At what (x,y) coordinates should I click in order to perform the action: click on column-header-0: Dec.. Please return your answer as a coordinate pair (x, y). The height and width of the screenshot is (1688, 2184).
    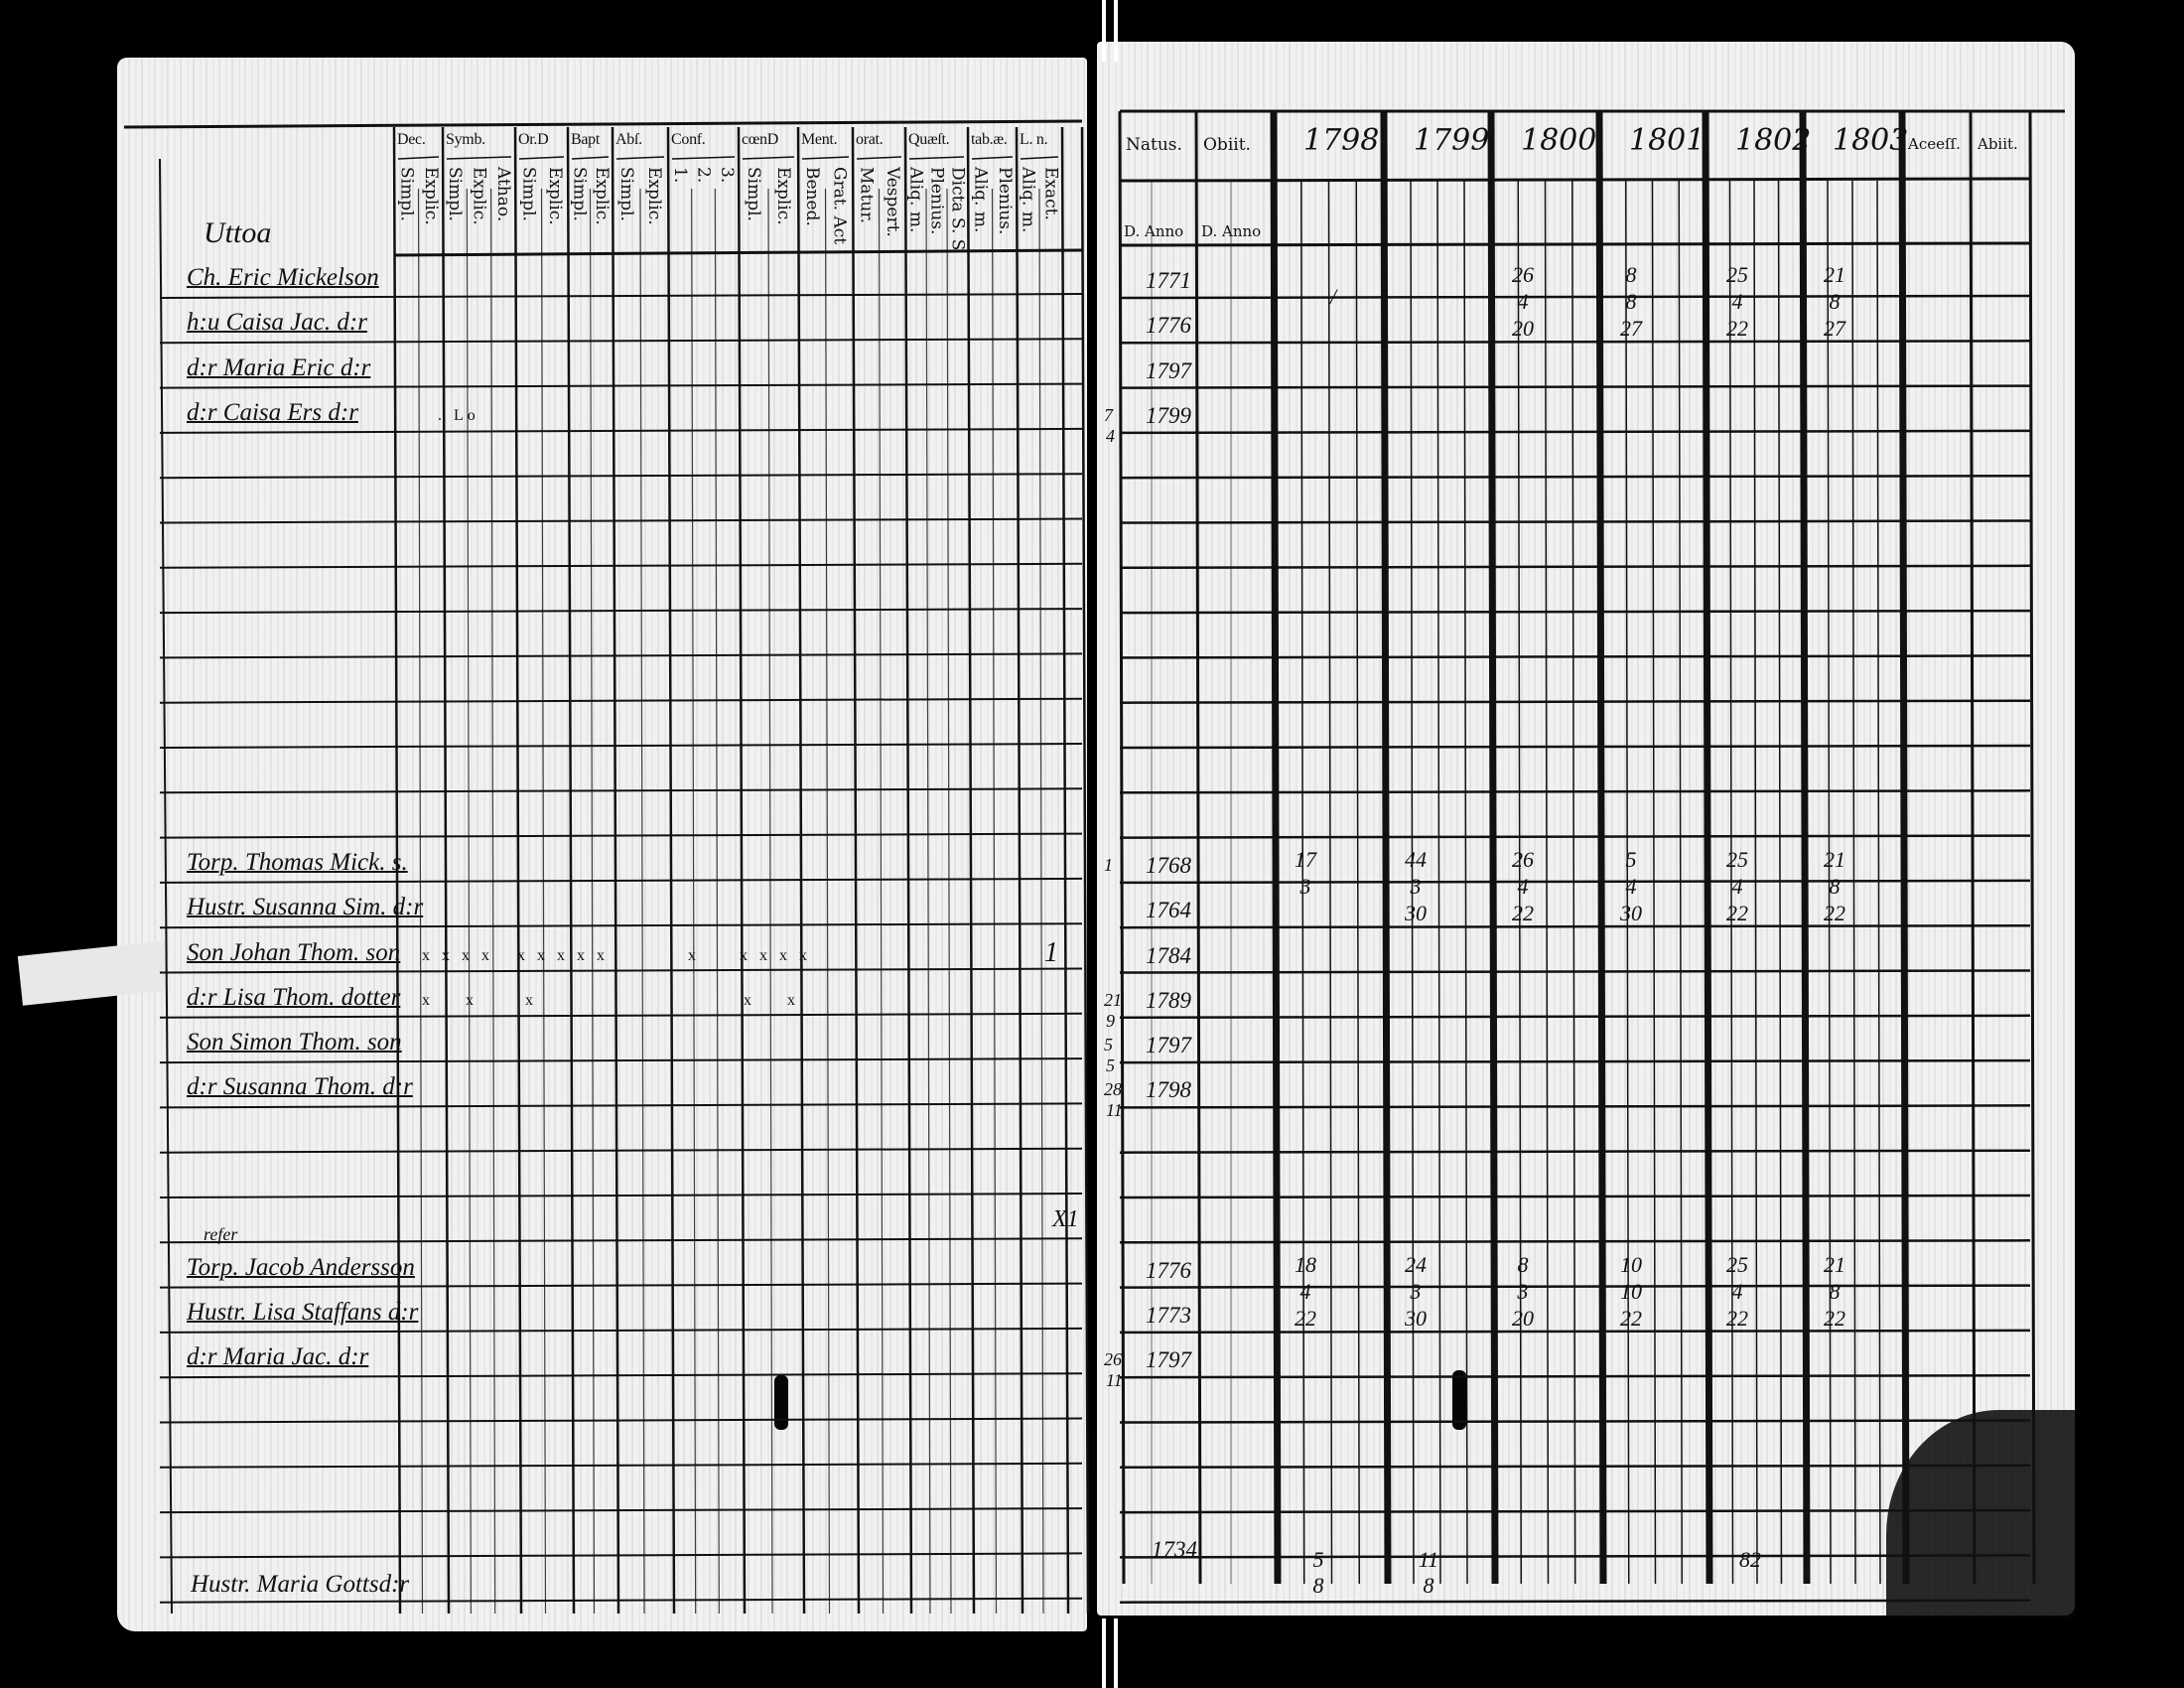
    Looking at the image, I should click on (411, 139).